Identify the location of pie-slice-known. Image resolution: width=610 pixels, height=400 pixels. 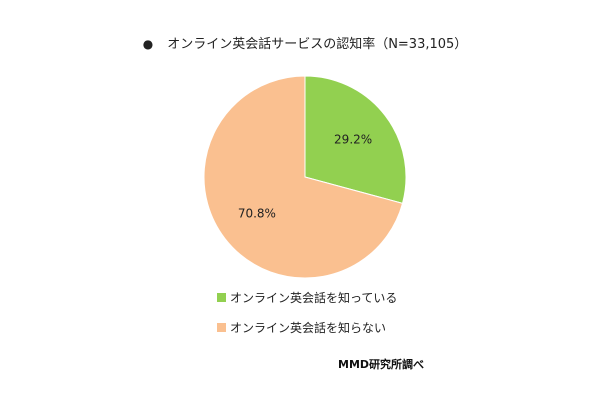
(355, 139).